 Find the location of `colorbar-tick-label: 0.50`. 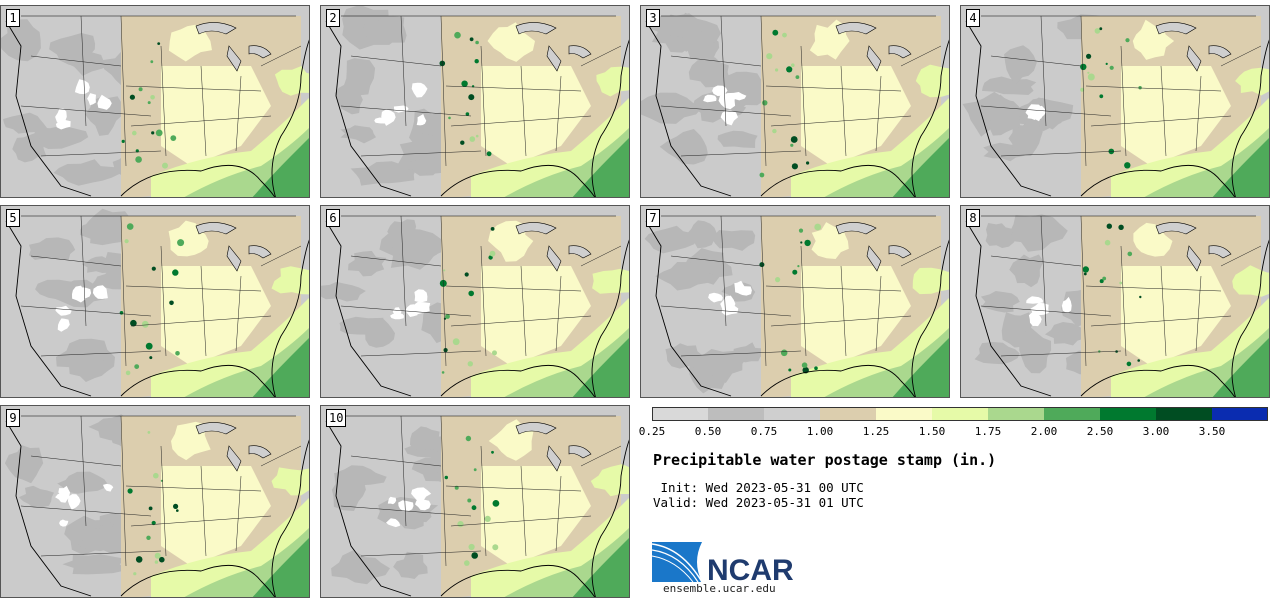

colorbar-tick-label: 0.50 is located at coordinates (708, 431).